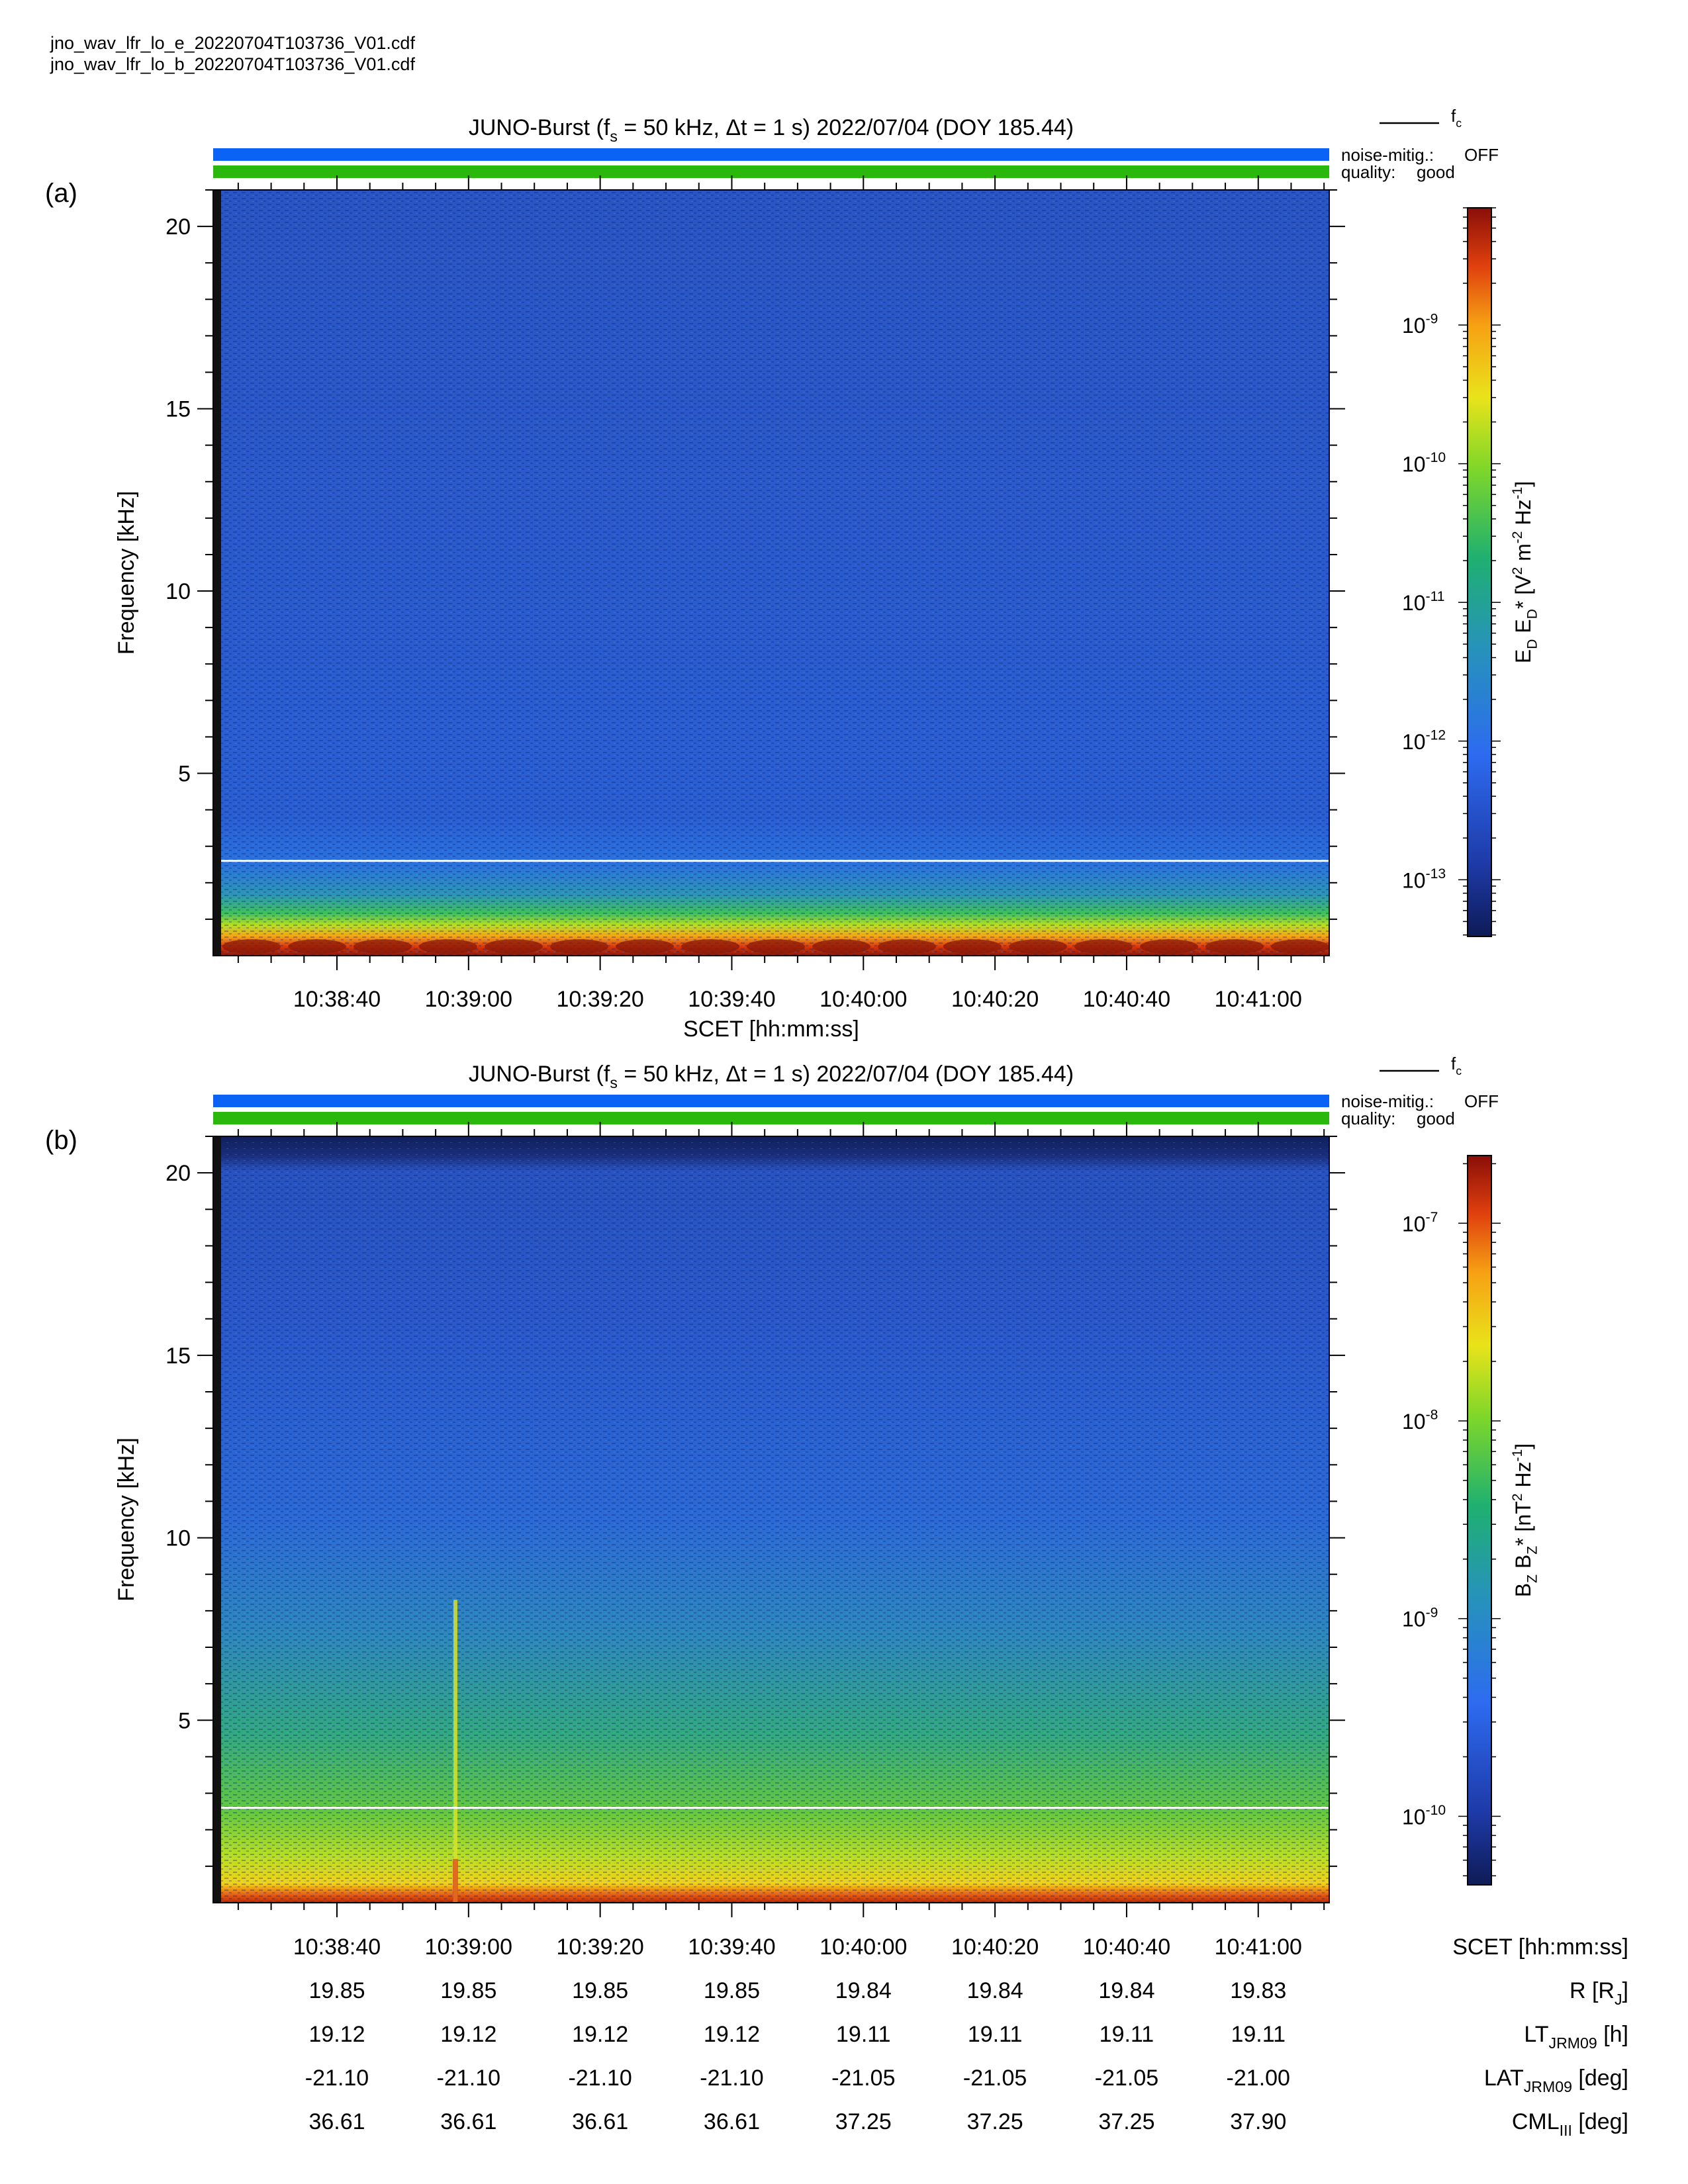  What do you see at coordinates (1599, 1993) in the screenshot?
I see `ephemeris-row-label: R [RJ]` at bounding box center [1599, 1993].